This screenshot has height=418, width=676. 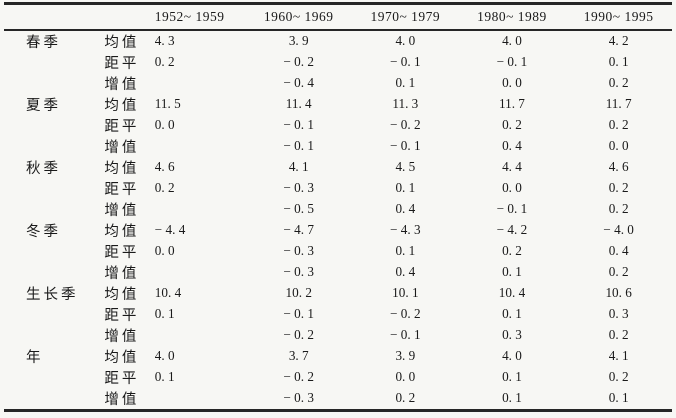 What do you see at coordinates (512, 166) in the screenshot?
I see `value-cell: 4. 4` at bounding box center [512, 166].